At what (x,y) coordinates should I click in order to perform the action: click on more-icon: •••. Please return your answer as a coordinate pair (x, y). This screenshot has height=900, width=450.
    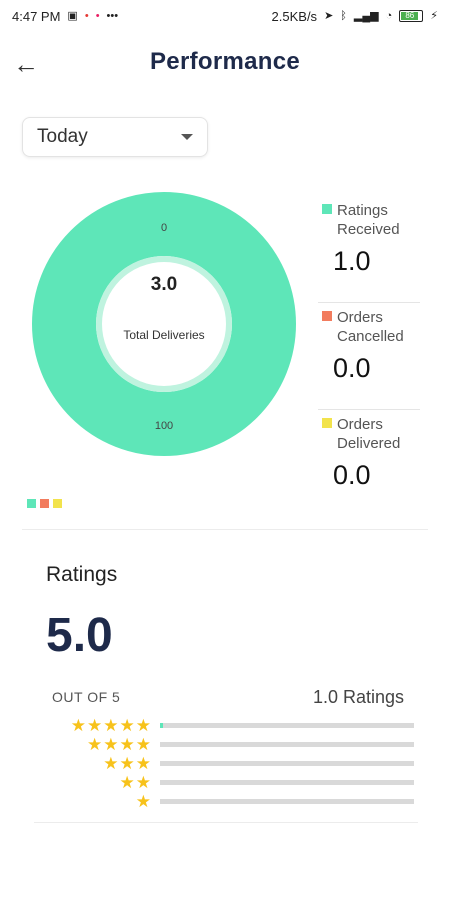
    Looking at the image, I should click on (112, 15).